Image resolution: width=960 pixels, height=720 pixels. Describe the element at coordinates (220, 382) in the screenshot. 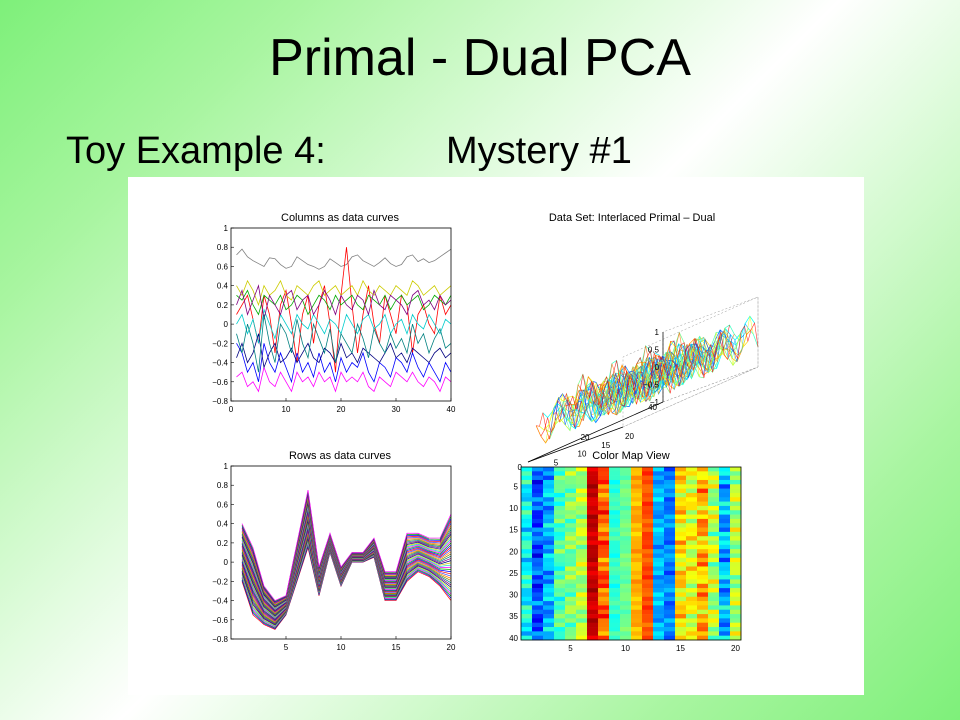

I see `y-tick-label: −0.6` at that location.